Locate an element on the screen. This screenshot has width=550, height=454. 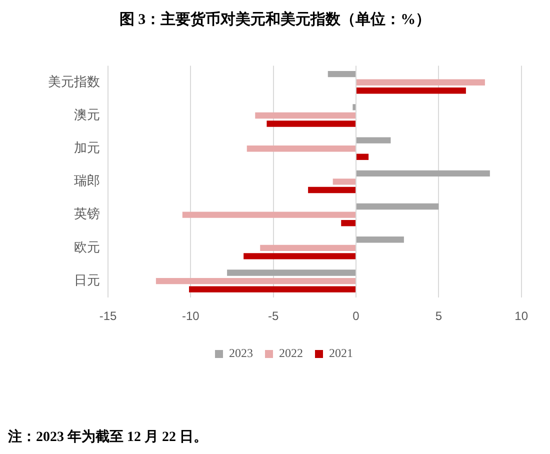
x-tick-label: -5 is located at coordinates (273, 316).